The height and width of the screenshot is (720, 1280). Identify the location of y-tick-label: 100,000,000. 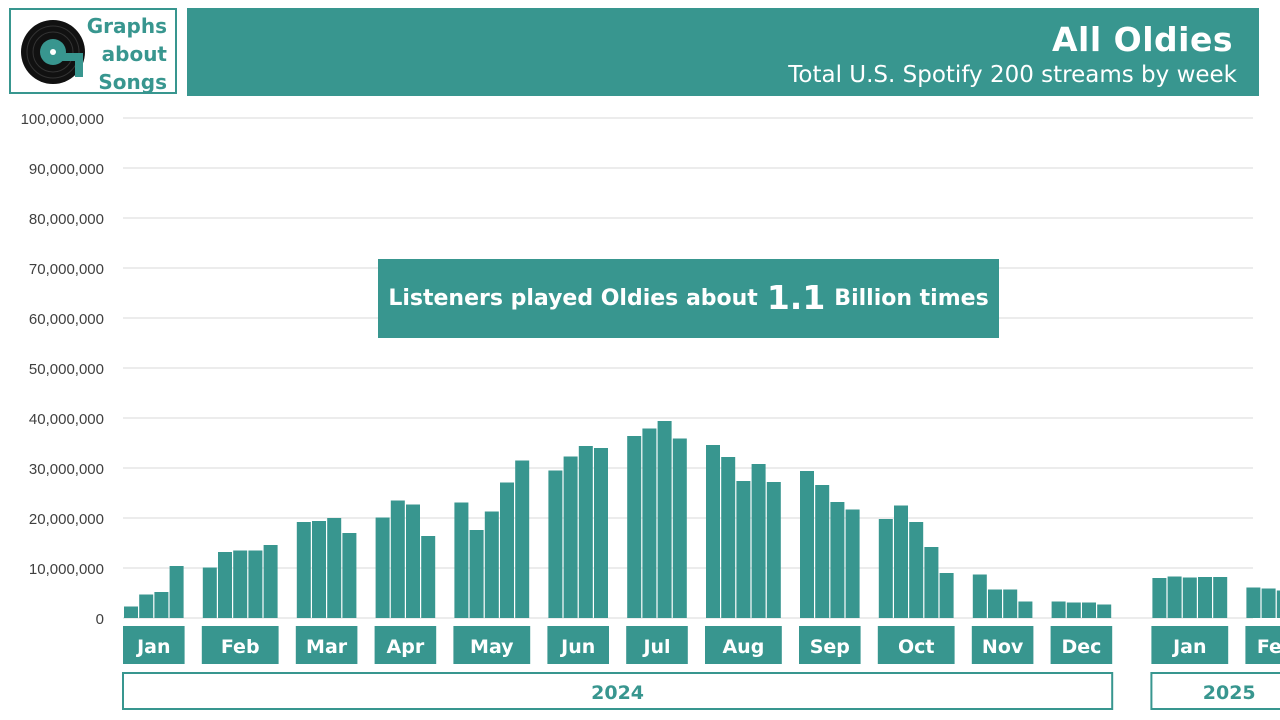
(62, 119).